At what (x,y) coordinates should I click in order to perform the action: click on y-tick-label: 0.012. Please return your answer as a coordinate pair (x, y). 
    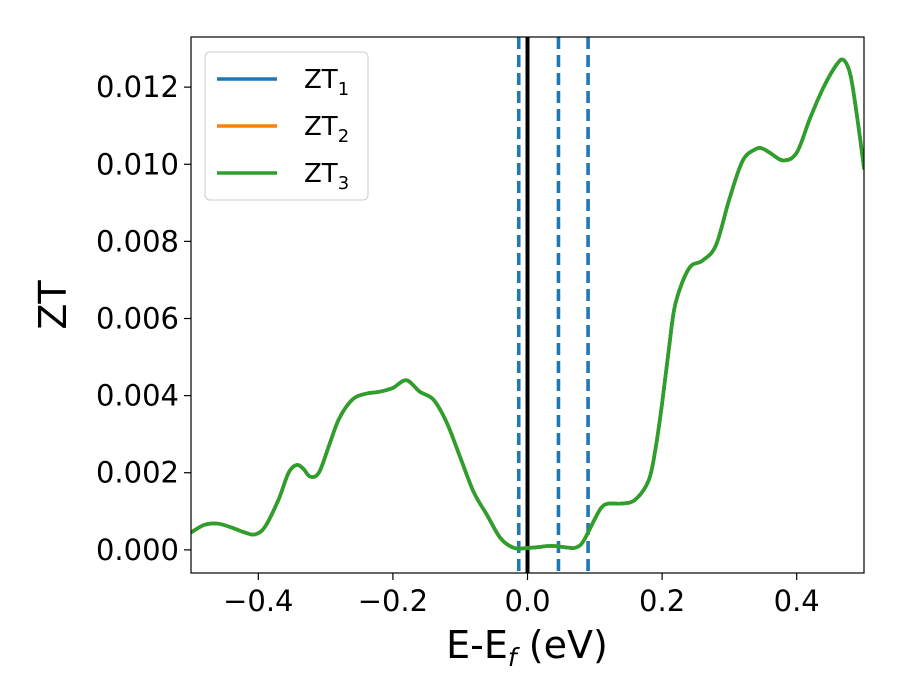
    Looking at the image, I should click on (137, 87).